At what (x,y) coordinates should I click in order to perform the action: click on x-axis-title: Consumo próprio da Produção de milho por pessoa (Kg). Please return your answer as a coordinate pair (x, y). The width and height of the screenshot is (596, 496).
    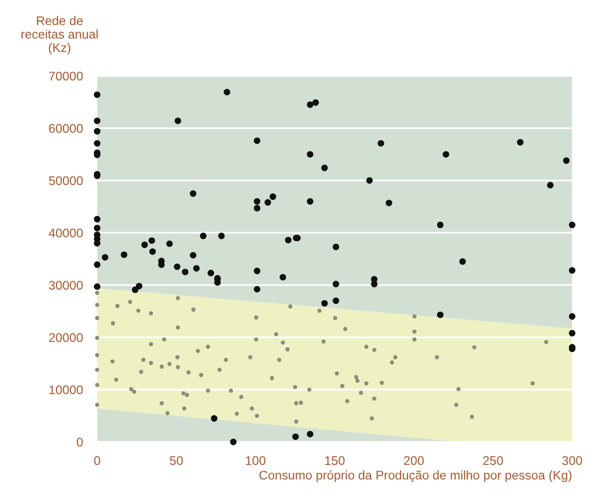
    Looking at the image, I should click on (415, 476).